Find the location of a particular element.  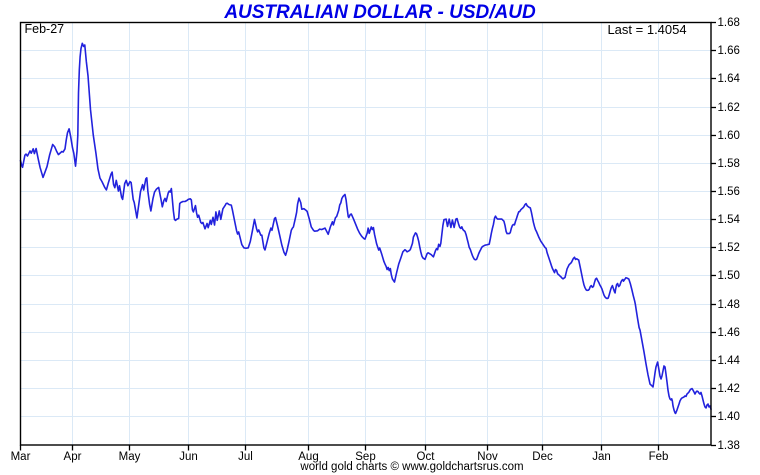

y-axis-label: 1.66 is located at coordinates (728, 50).